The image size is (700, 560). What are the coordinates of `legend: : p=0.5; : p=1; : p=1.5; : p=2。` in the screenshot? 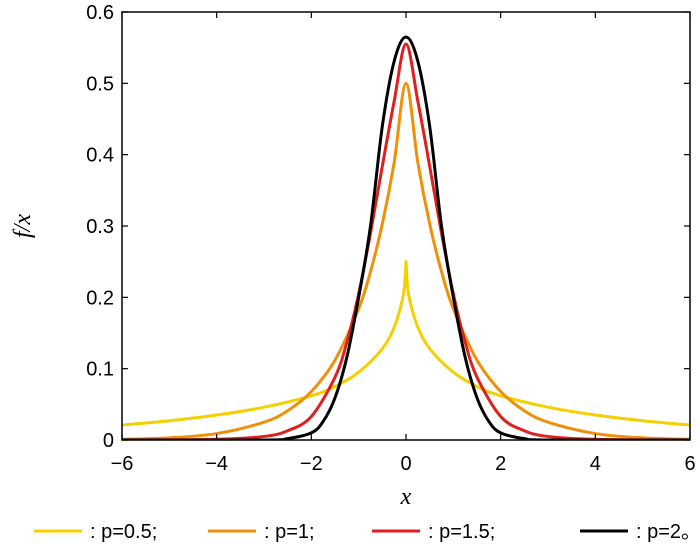 It's located at (367, 532).